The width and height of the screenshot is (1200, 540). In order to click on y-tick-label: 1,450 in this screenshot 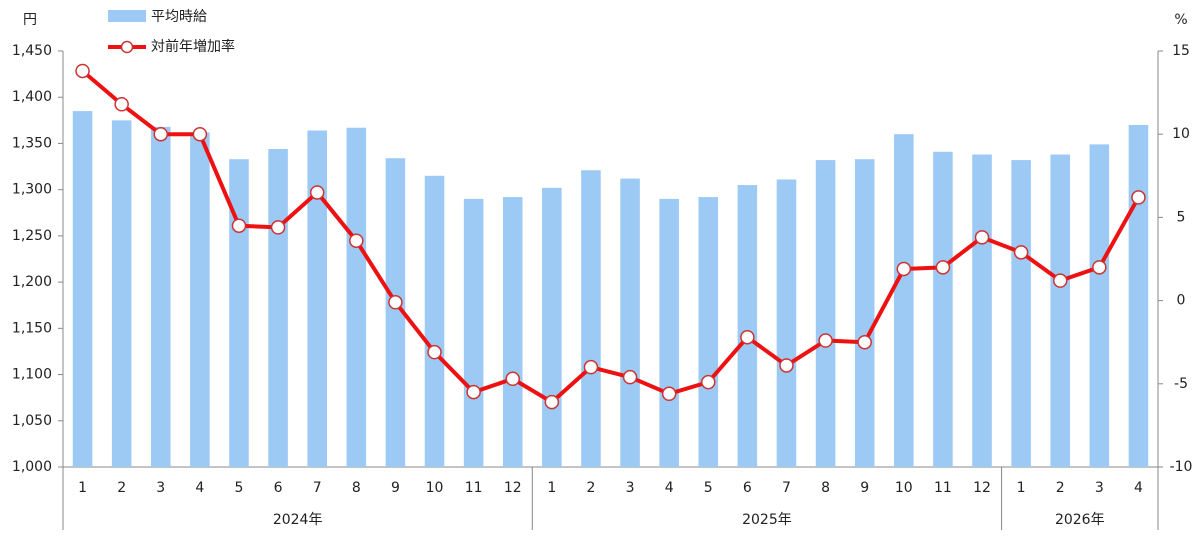, I will do `click(32, 51)`.